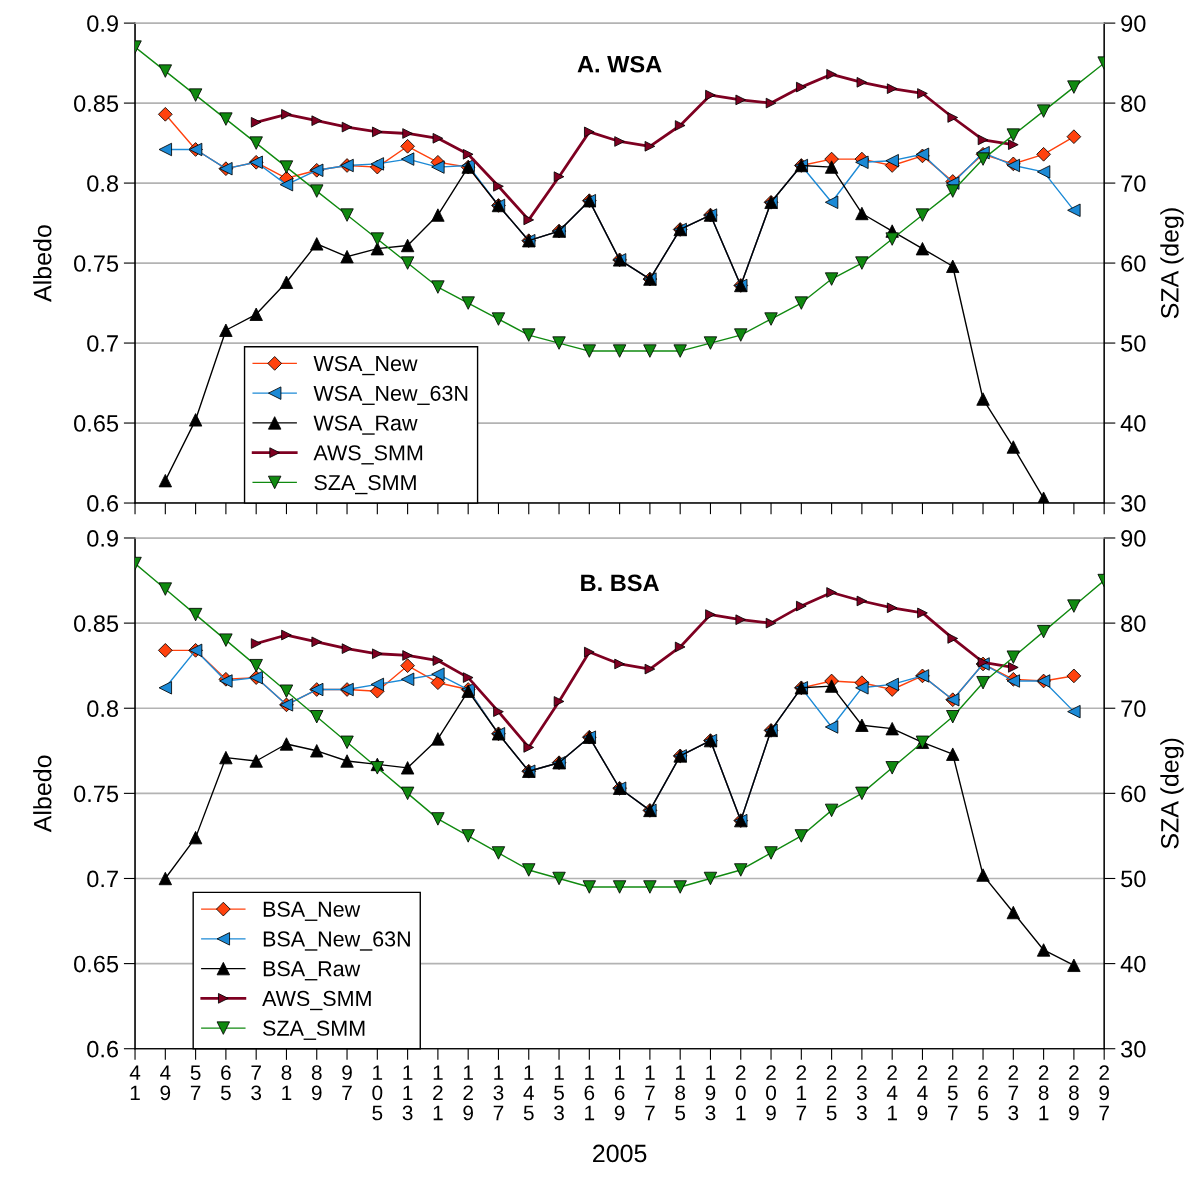 Image resolution: width=1195 pixels, height=1185 pixels. Describe the element at coordinates (650, 1093) in the screenshot. I see `x-tick-label: 177` at that location.